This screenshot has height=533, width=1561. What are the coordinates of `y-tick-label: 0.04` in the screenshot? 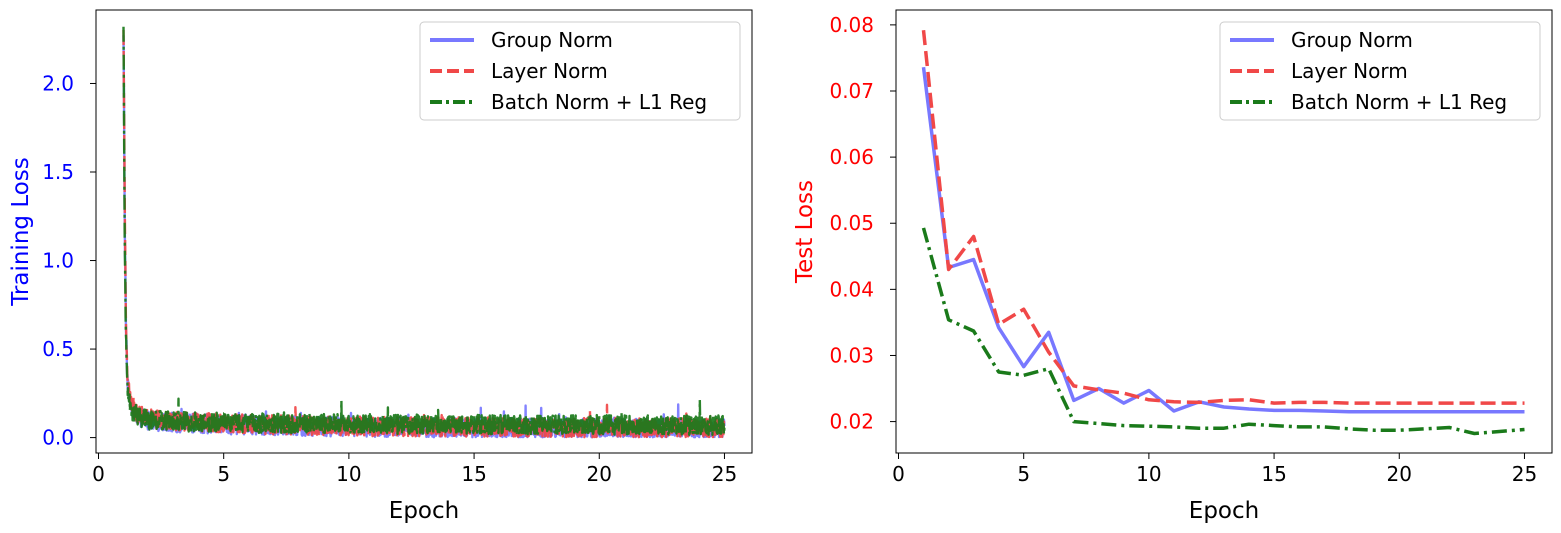 It's located at (851, 289).